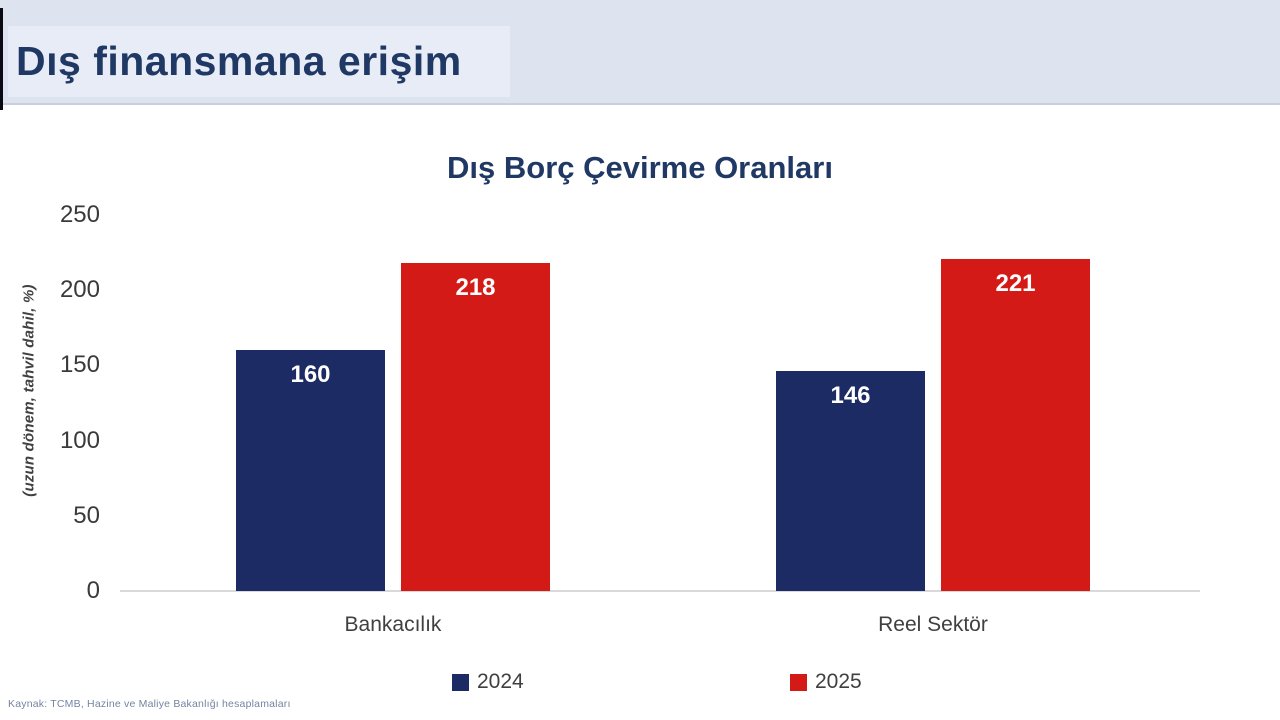 The image size is (1280, 720). What do you see at coordinates (475, 427) in the screenshot?
I see `bar-2025: 218` at bounding box center [475, 427].